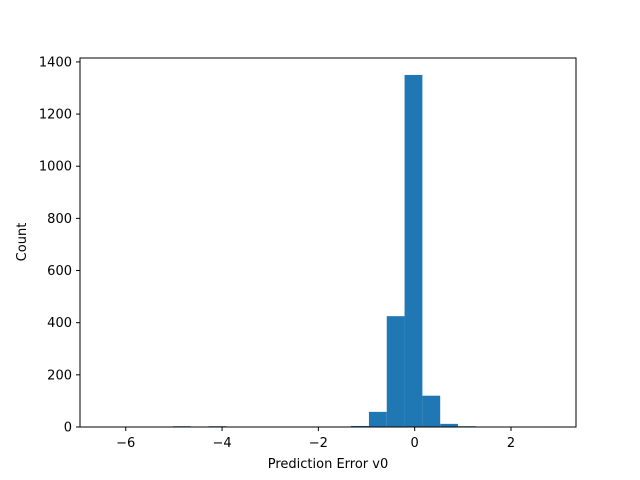  I want to click on x-axis-ticks: −6 −4 −2 0 2, so click(315, 439).